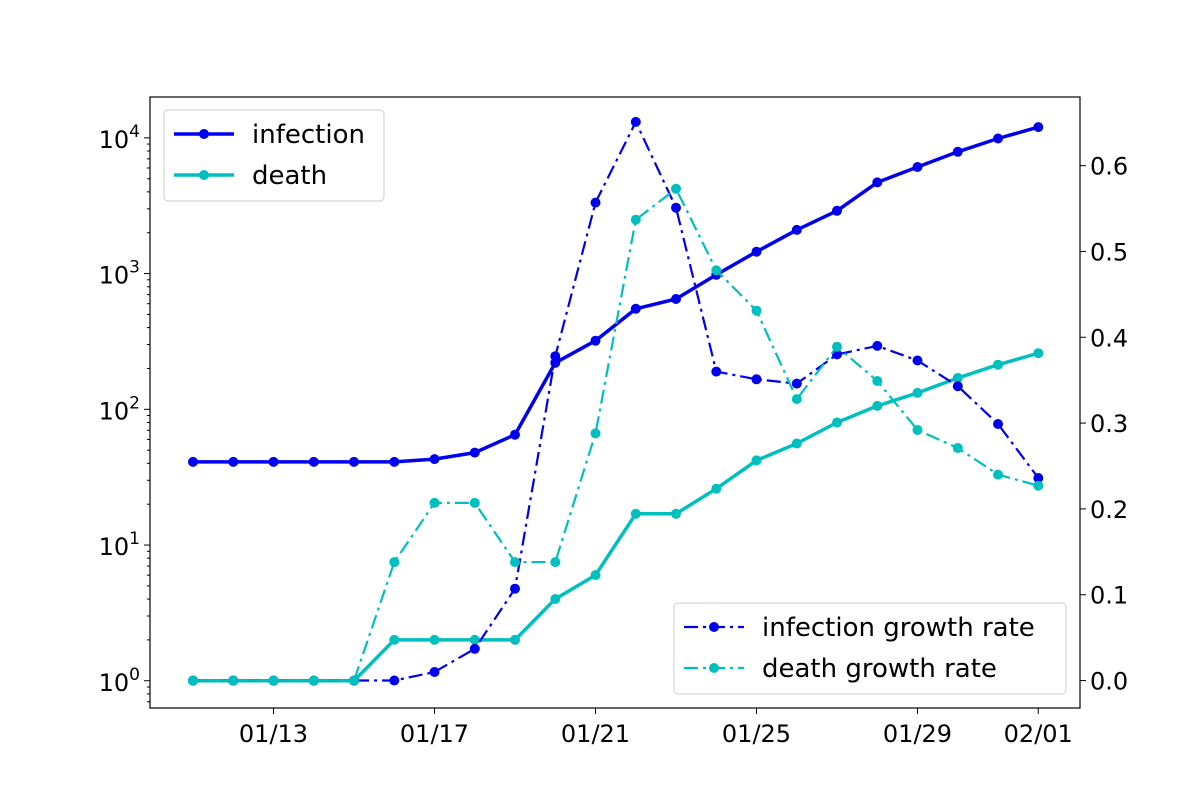 The image size is (1200, 796). What do you see at coordinates (274, 155) in the screenshot?
I see `legend-upper-left: infection death` at bounding box center [274, 155].